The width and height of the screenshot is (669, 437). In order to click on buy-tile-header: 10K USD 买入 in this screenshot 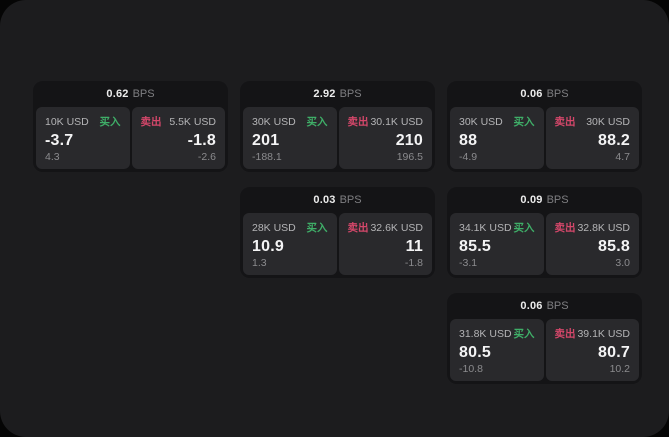, I will do `click(83, 121)`.